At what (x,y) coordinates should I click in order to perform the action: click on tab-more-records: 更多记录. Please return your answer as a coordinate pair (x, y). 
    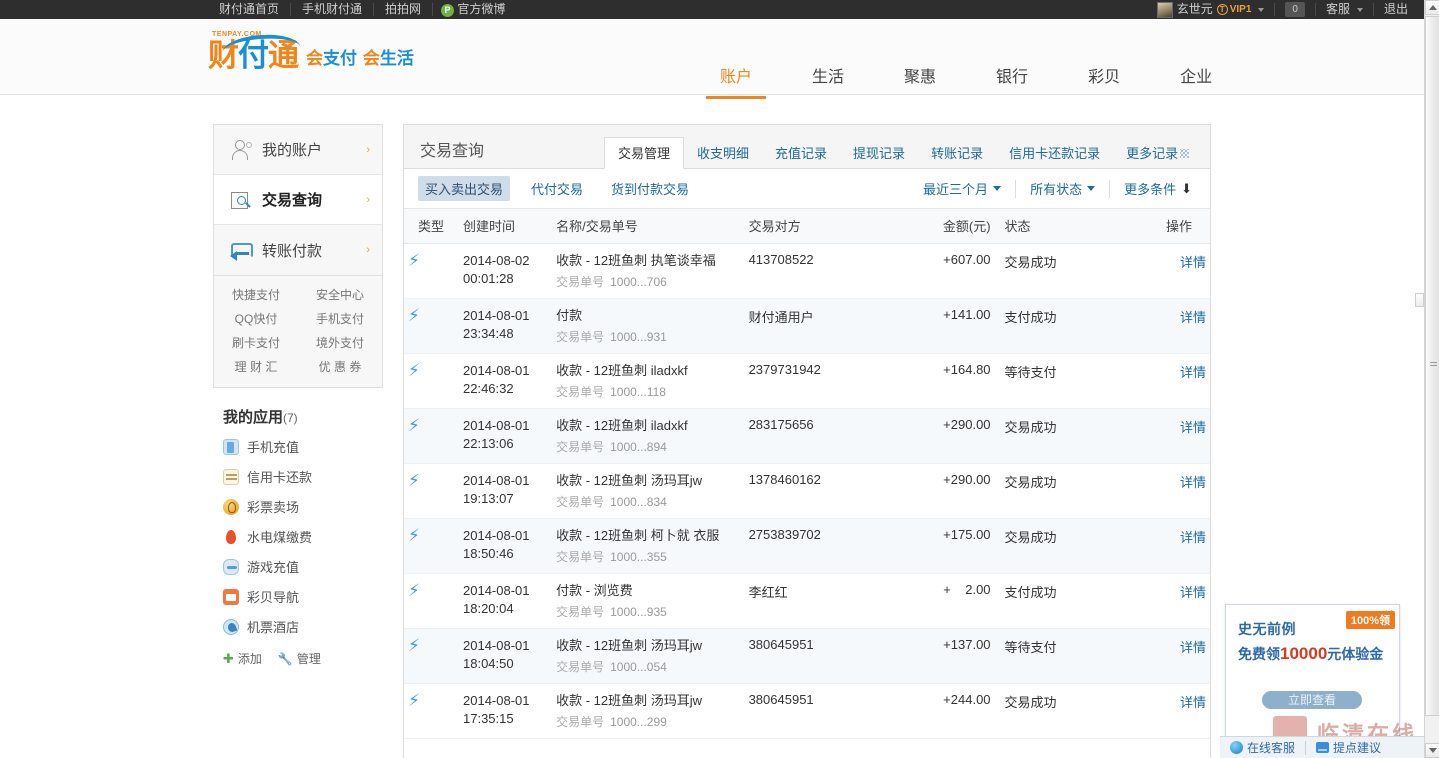
    Looking at the image, I should click on (1157, 154).